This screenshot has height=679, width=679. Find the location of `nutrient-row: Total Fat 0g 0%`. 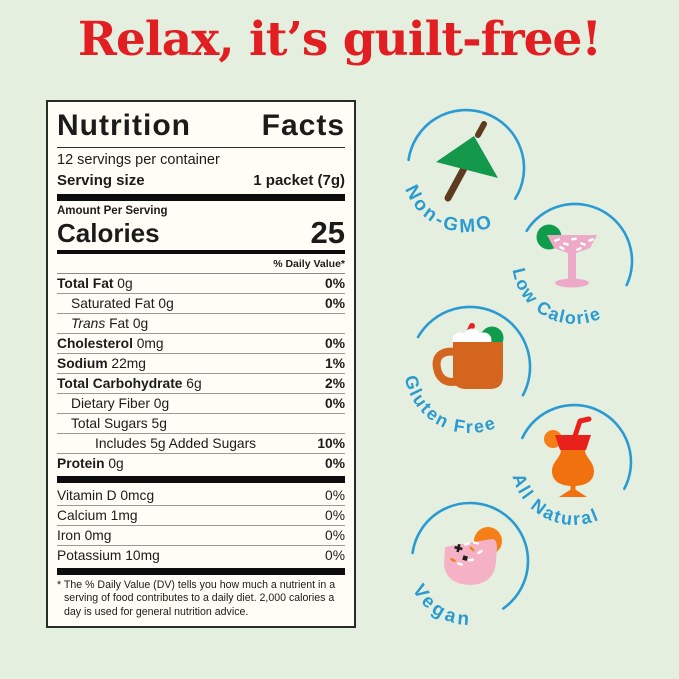

nutrient-row: Total Fat 0g 0% is located at coordinates (201, 283).